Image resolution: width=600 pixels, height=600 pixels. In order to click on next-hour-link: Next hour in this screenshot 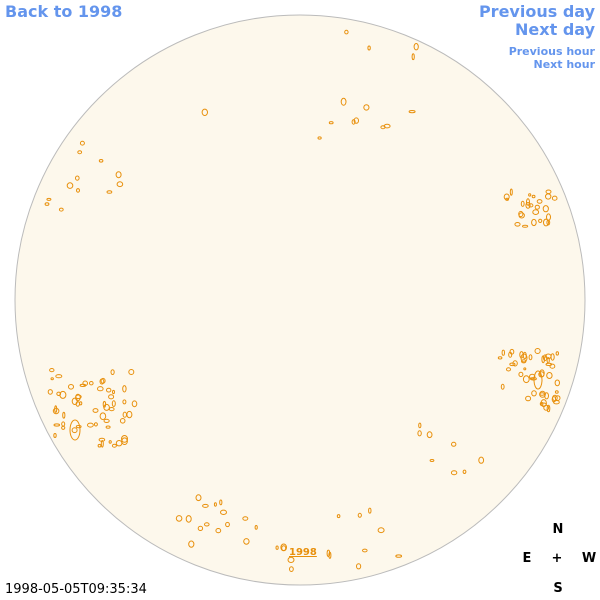, I will do `click(564, 64)`.